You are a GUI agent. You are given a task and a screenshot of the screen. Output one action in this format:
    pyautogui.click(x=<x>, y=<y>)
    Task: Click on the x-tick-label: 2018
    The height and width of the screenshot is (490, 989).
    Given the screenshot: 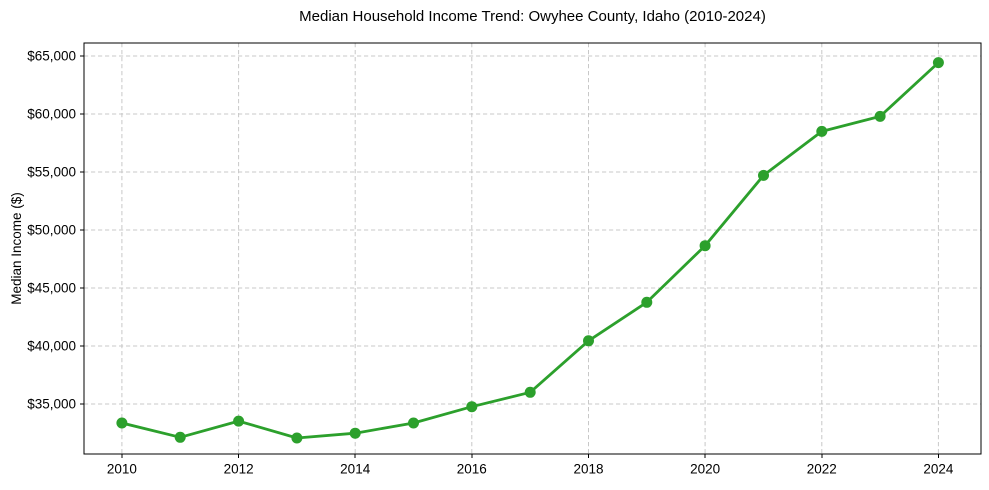 What is the action you would take?
    pyautogui.click(x=588, y=469)
    